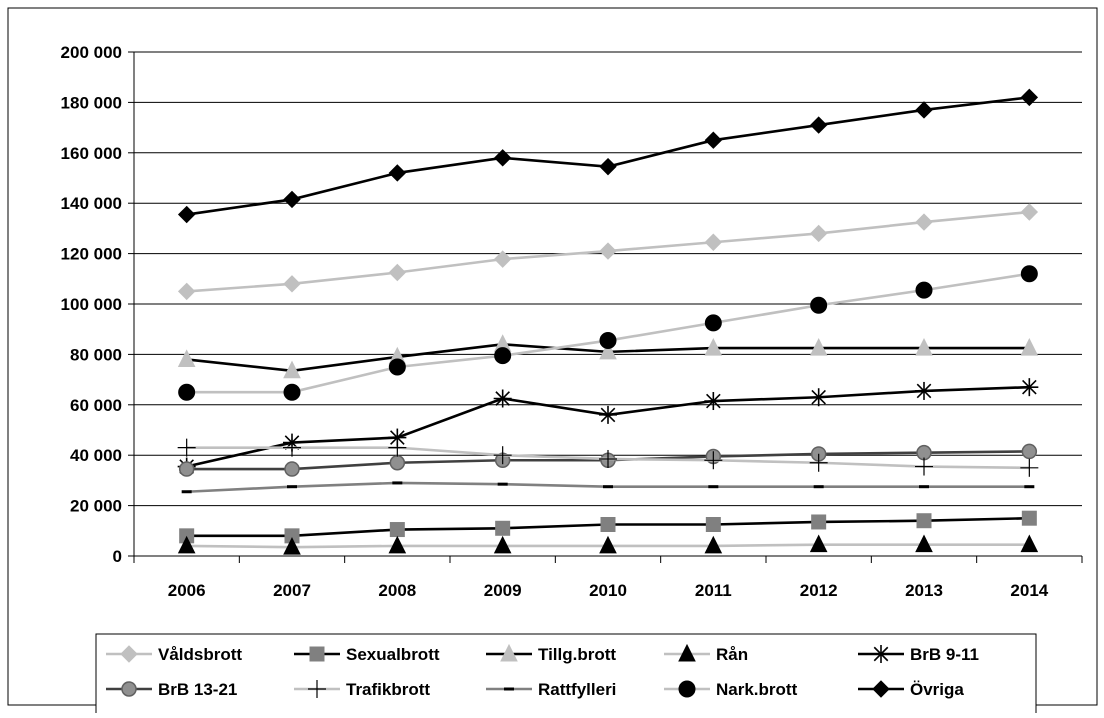 The width and height of the screenshot is (1104, 718). I want to click on y-tick-label: 20 000, so click(96, 506).